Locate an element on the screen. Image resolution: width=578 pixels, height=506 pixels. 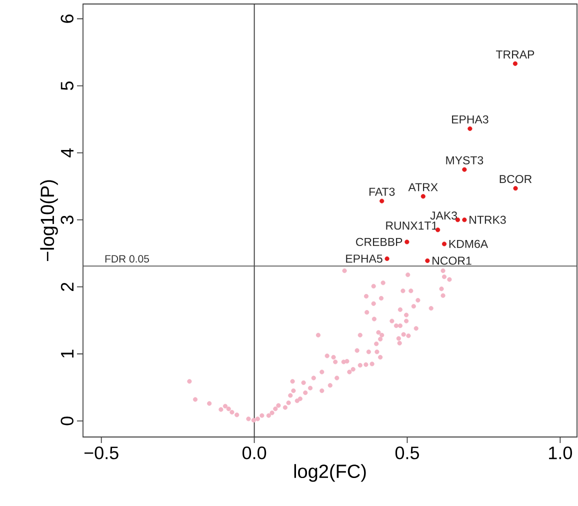
annotation: EPHA3 is located at coordinates (470, 119).